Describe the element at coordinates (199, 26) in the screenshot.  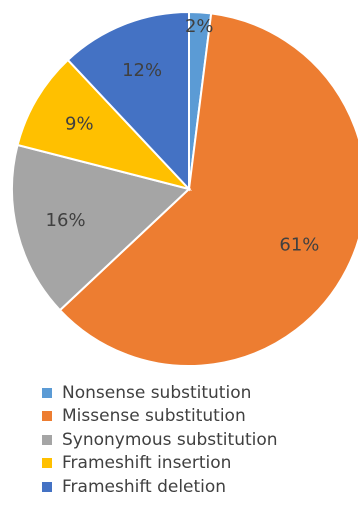
I see `data-label: 2%` at that location.